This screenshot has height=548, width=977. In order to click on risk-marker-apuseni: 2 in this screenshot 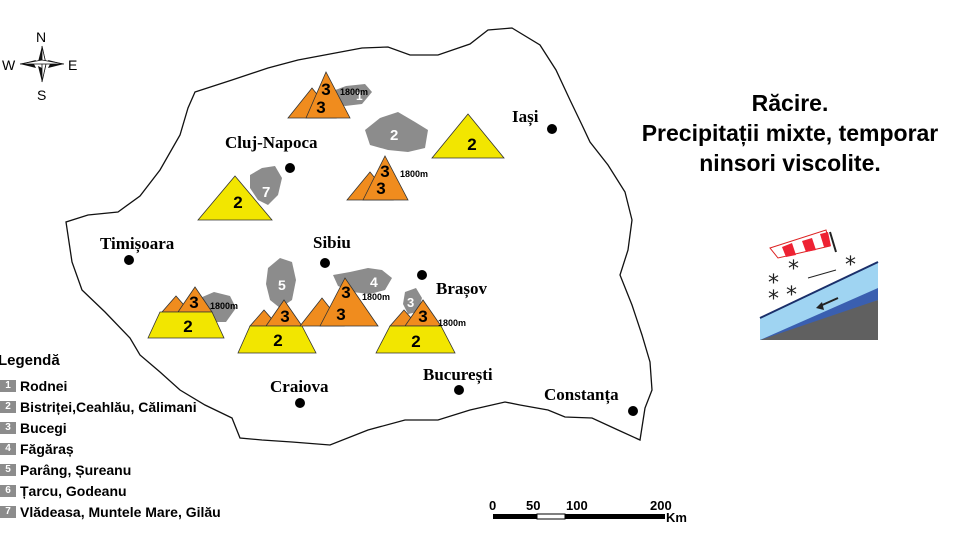, I will do `click(235, 198)`.